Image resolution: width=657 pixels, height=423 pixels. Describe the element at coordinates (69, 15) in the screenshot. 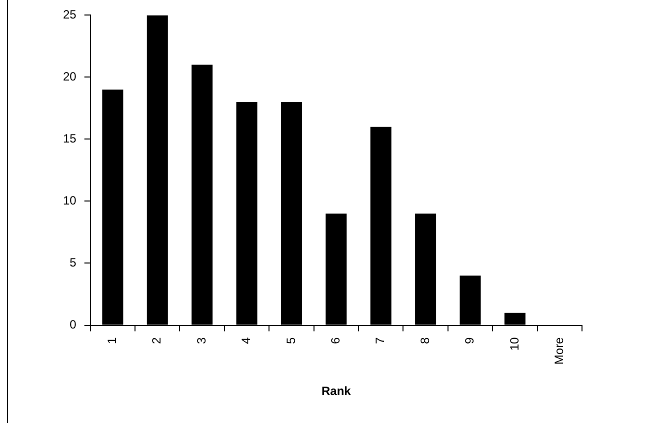

I see `y-tick-label: 25` at that location.